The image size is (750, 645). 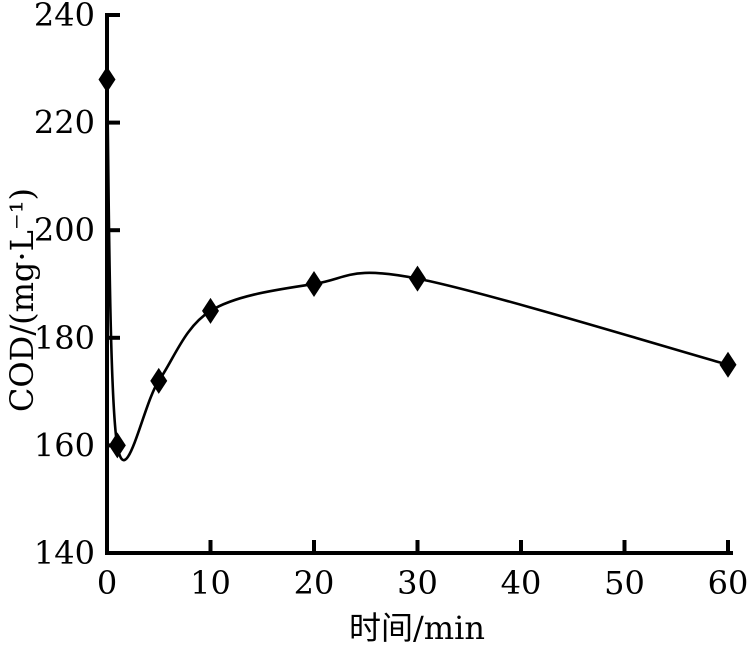 I want to click on y-axis-title: COD/(mg·L⁻¹), so click(x=22, y=300).